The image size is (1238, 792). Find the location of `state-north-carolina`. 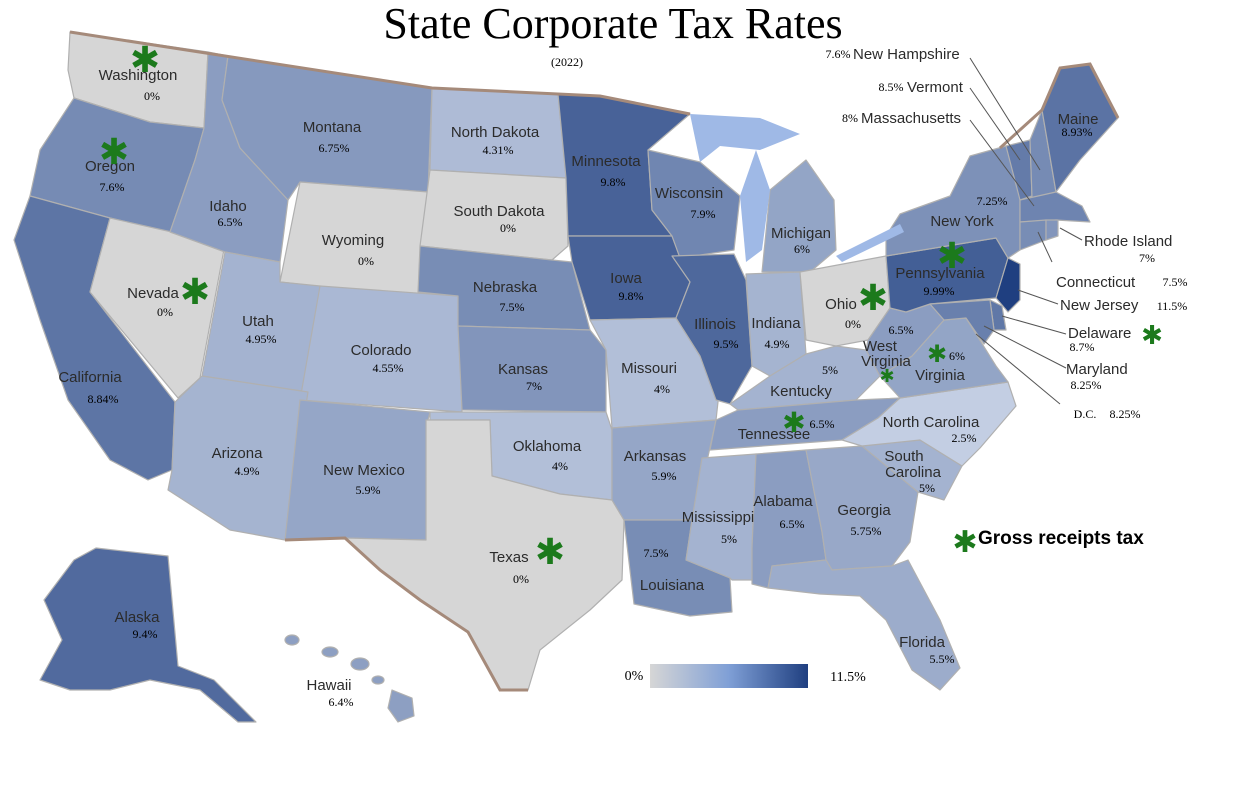

state-north-carolina is located at coordinates (929, 424).